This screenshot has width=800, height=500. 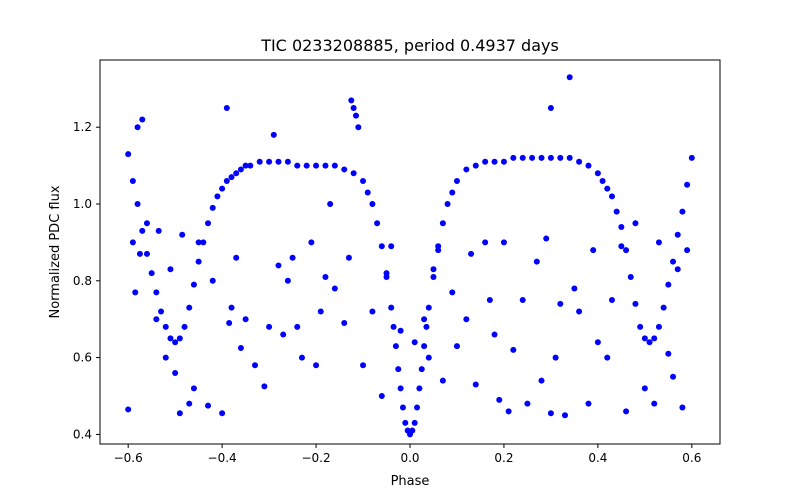 I want to click on y-axis-label: Normalized PDC flux, so click(x=55, y=251).